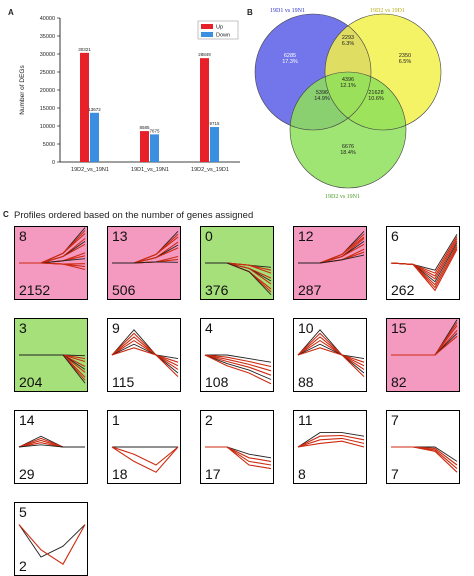  I want to click on profile-gene-count: 262, so click(403, 290).